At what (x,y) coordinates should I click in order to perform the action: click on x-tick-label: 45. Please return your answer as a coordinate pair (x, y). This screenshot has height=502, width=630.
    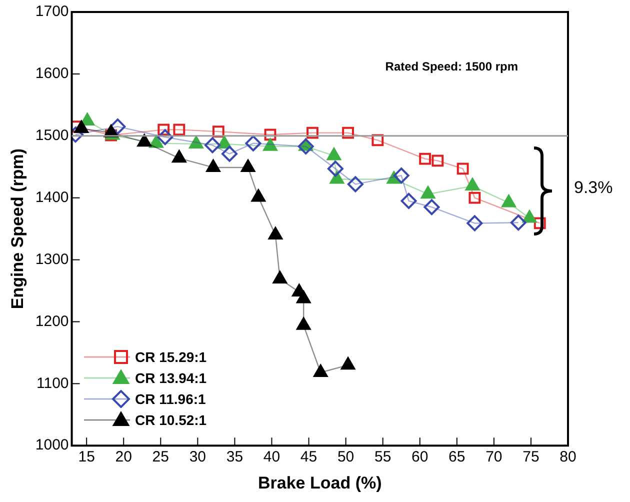
    Looking at the image, I should click on (309, 457).